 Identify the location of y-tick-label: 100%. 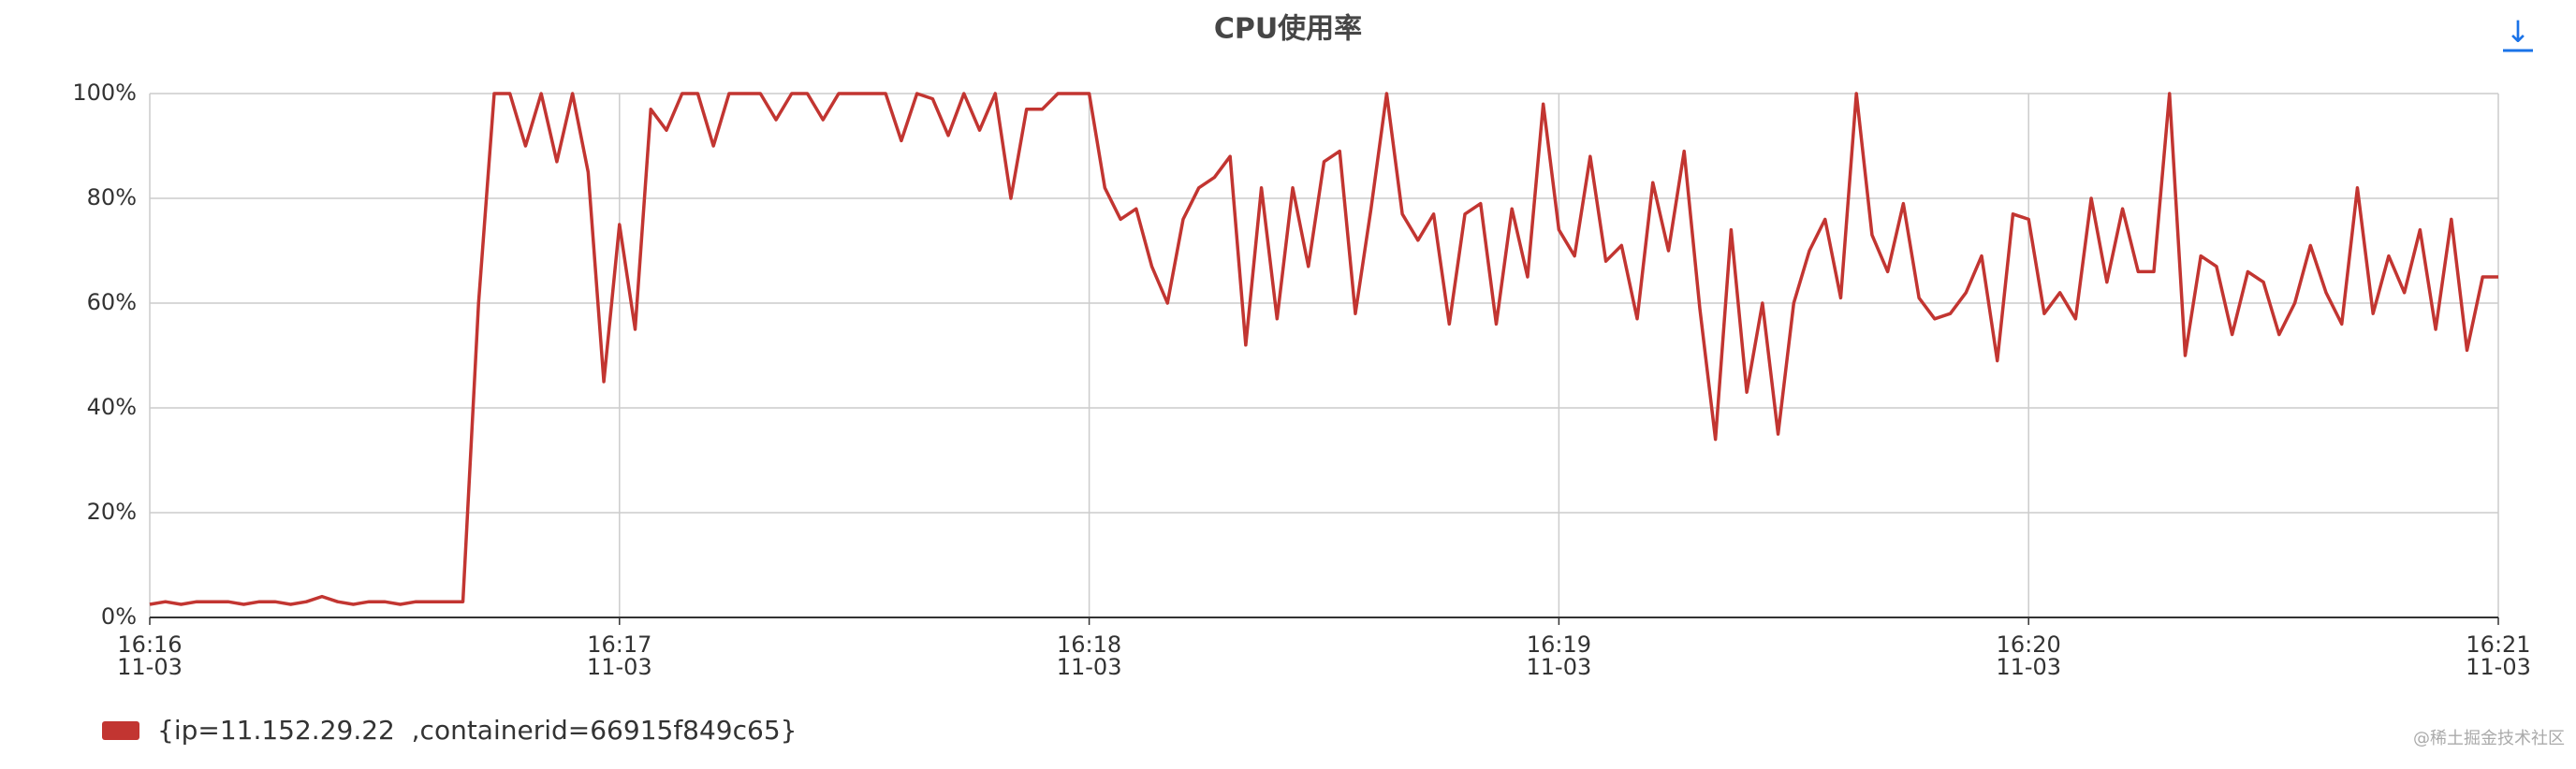
(104, 93).